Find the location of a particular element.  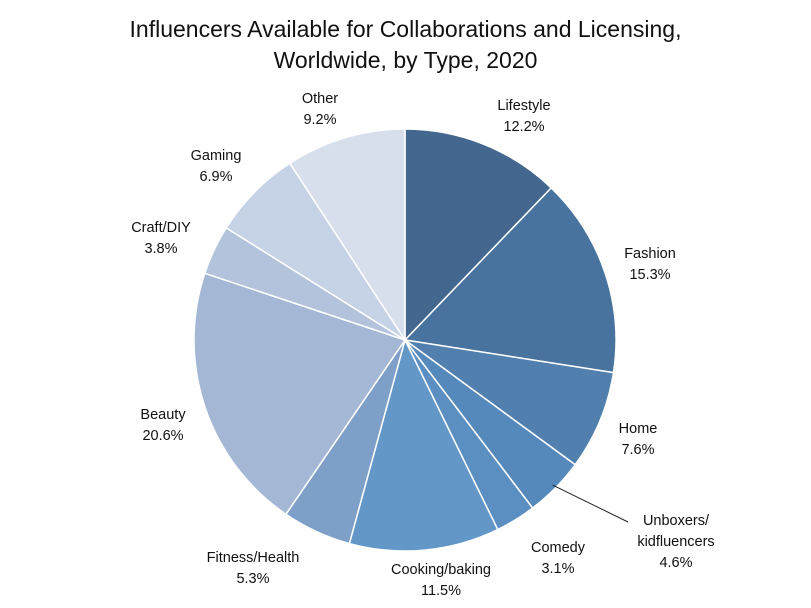

slice-label-gaming: Gaming 6.9% is located at coordinates (216, 166).